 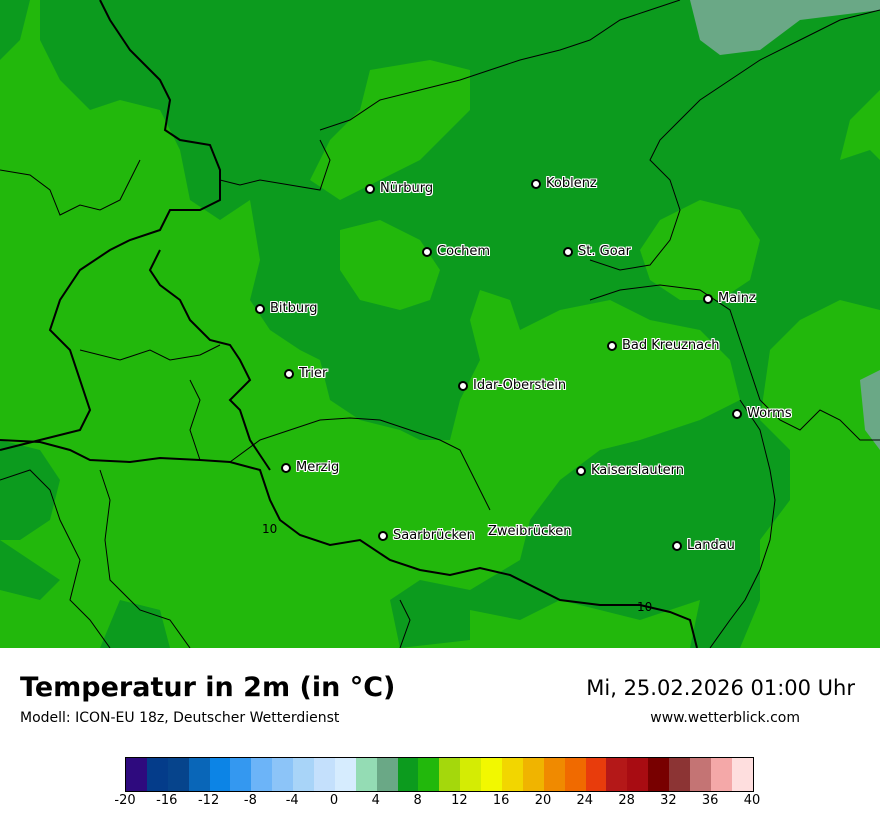 I want to click on scale-tick-label: 40, so click(x=752, y=800).